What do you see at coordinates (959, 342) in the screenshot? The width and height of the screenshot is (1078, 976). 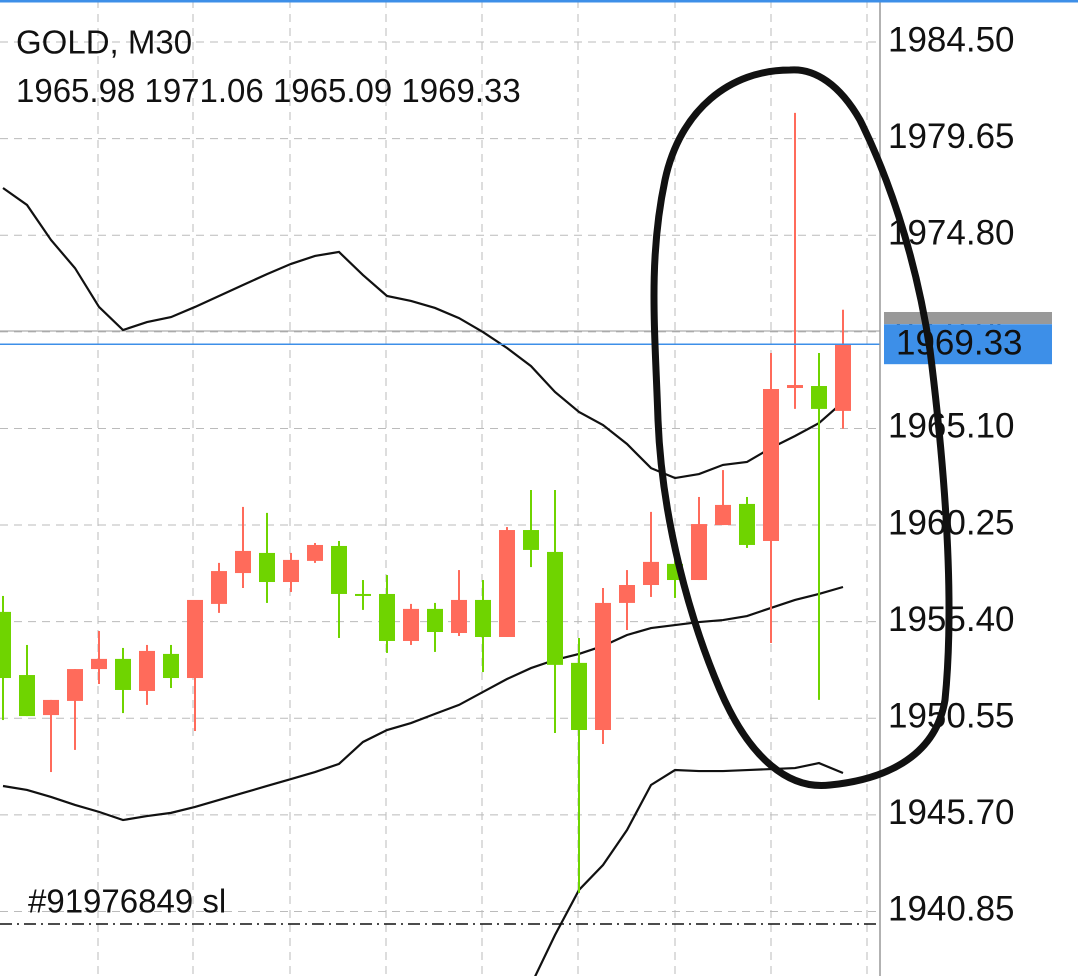 I see `last-price-label: 1969.33` at bounding box center [959, 342].